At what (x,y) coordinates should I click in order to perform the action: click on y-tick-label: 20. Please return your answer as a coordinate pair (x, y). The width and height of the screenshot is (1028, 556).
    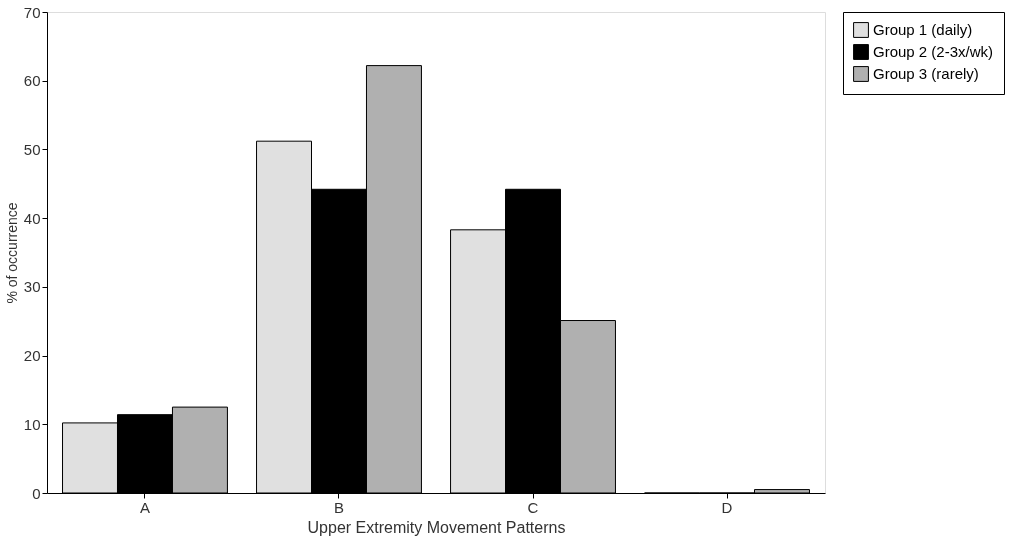
    Looking at the image, I should click on (32, 356).